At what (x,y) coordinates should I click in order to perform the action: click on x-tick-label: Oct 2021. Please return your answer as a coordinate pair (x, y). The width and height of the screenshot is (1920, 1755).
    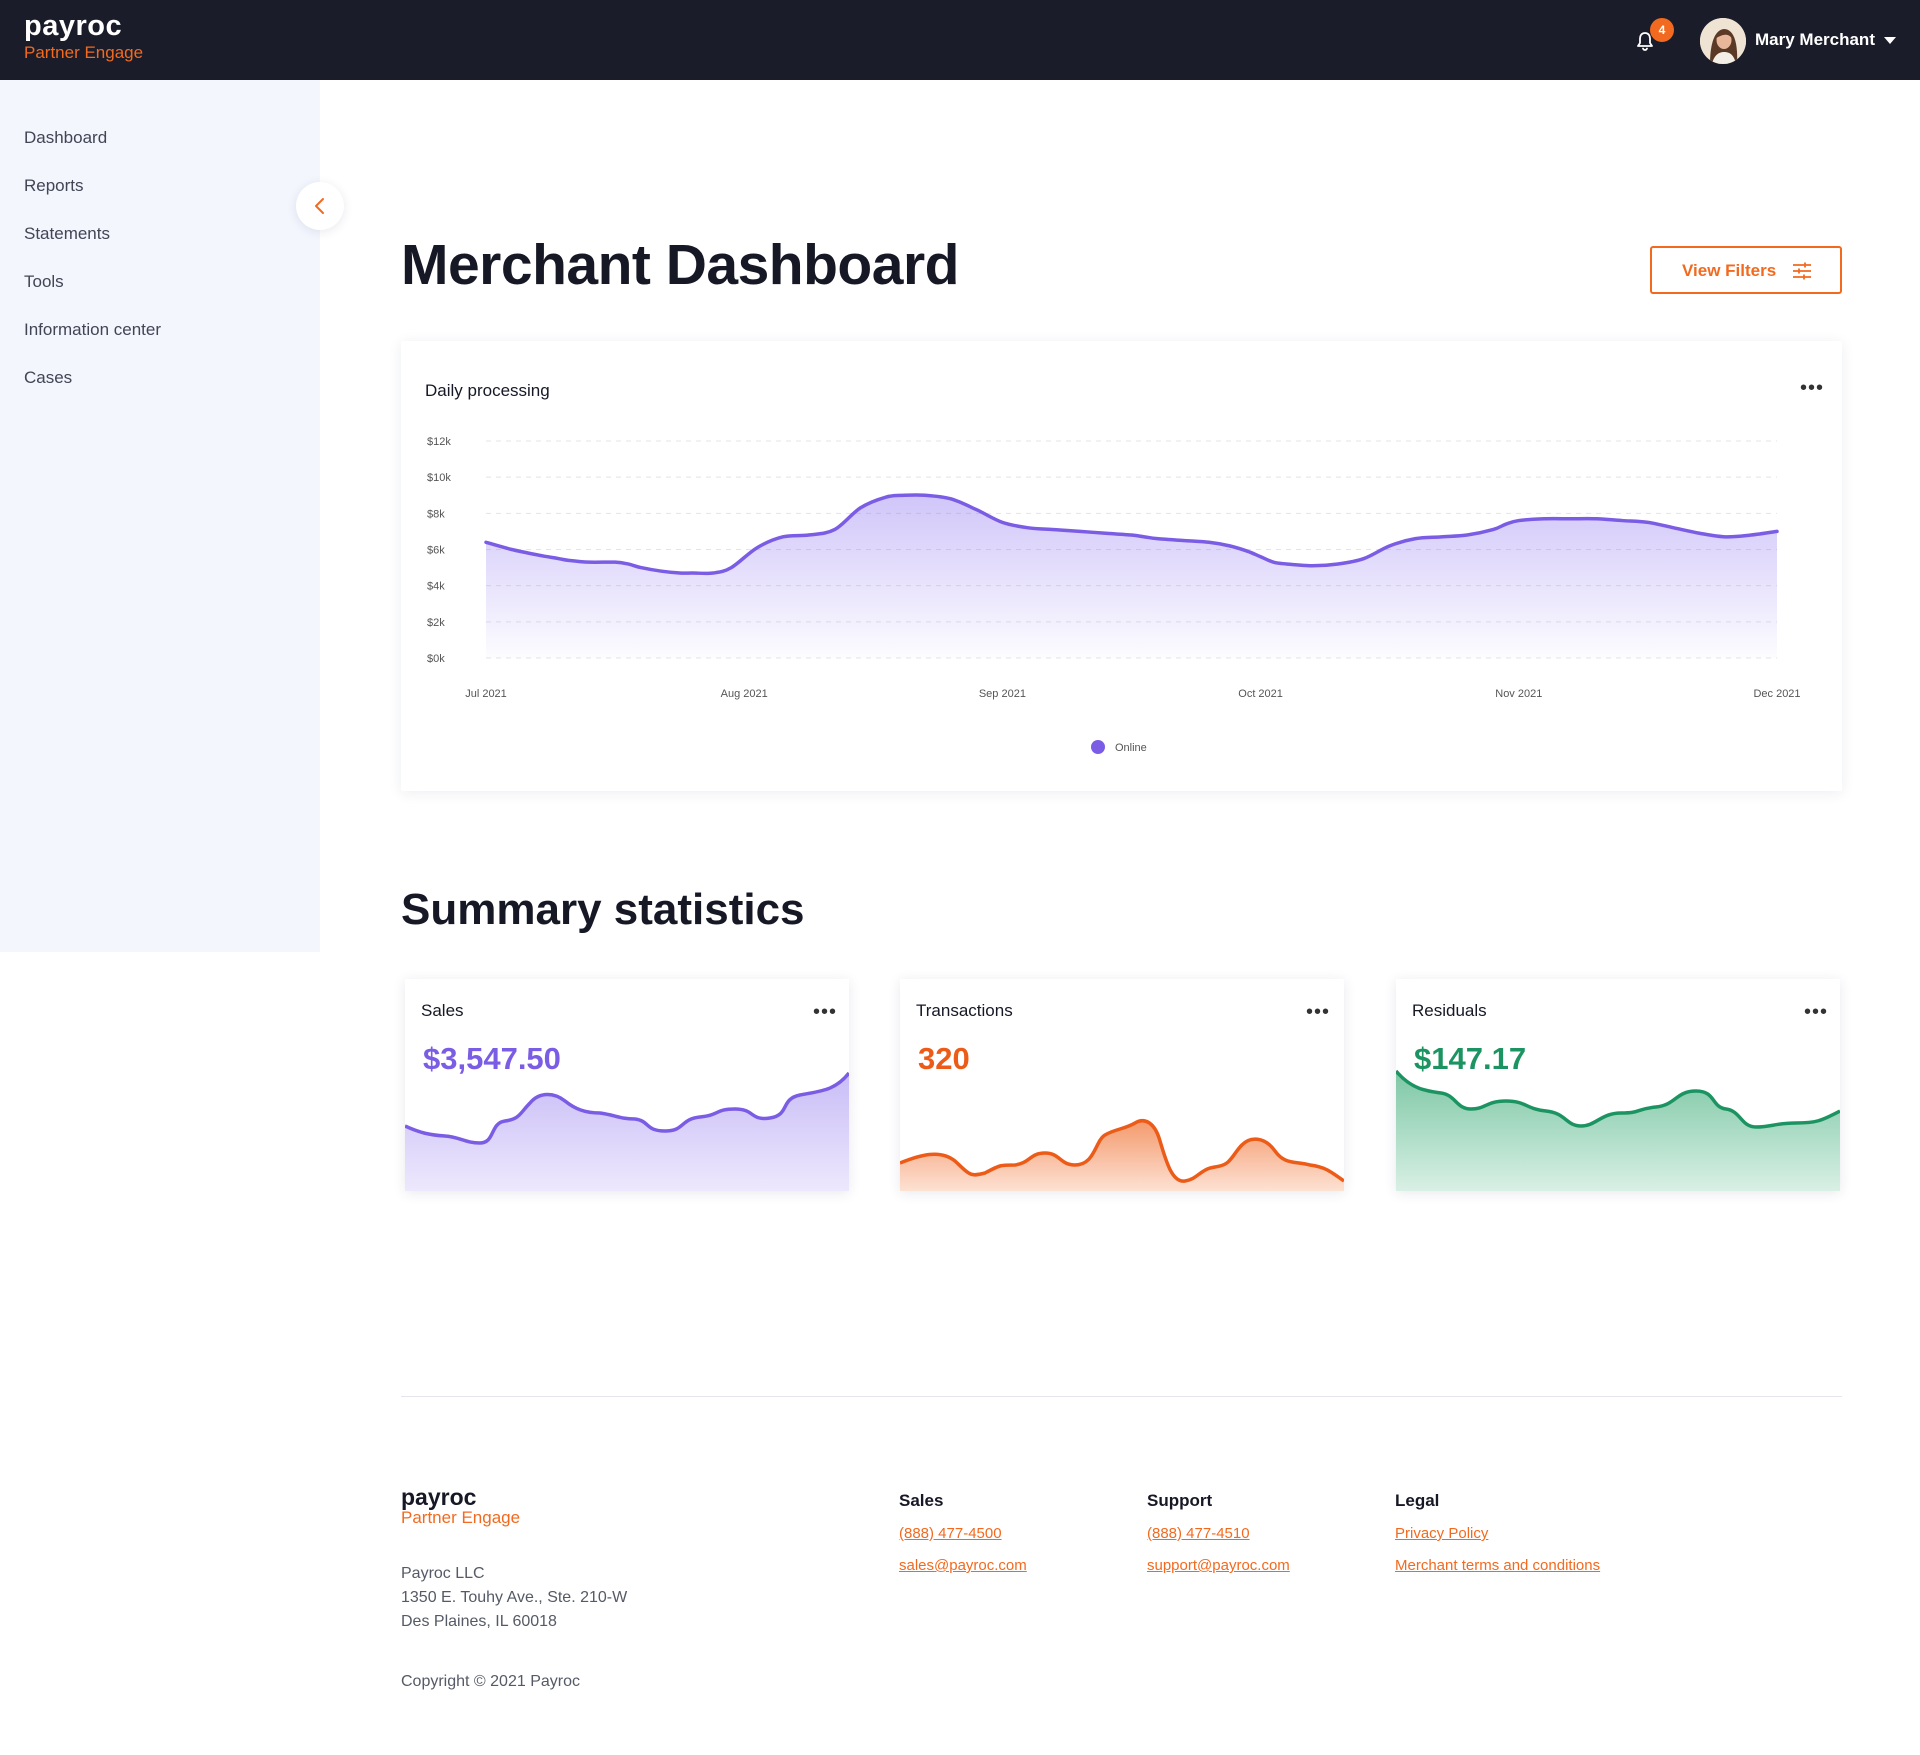
    Looking at the image, I should click on (1260, 694).